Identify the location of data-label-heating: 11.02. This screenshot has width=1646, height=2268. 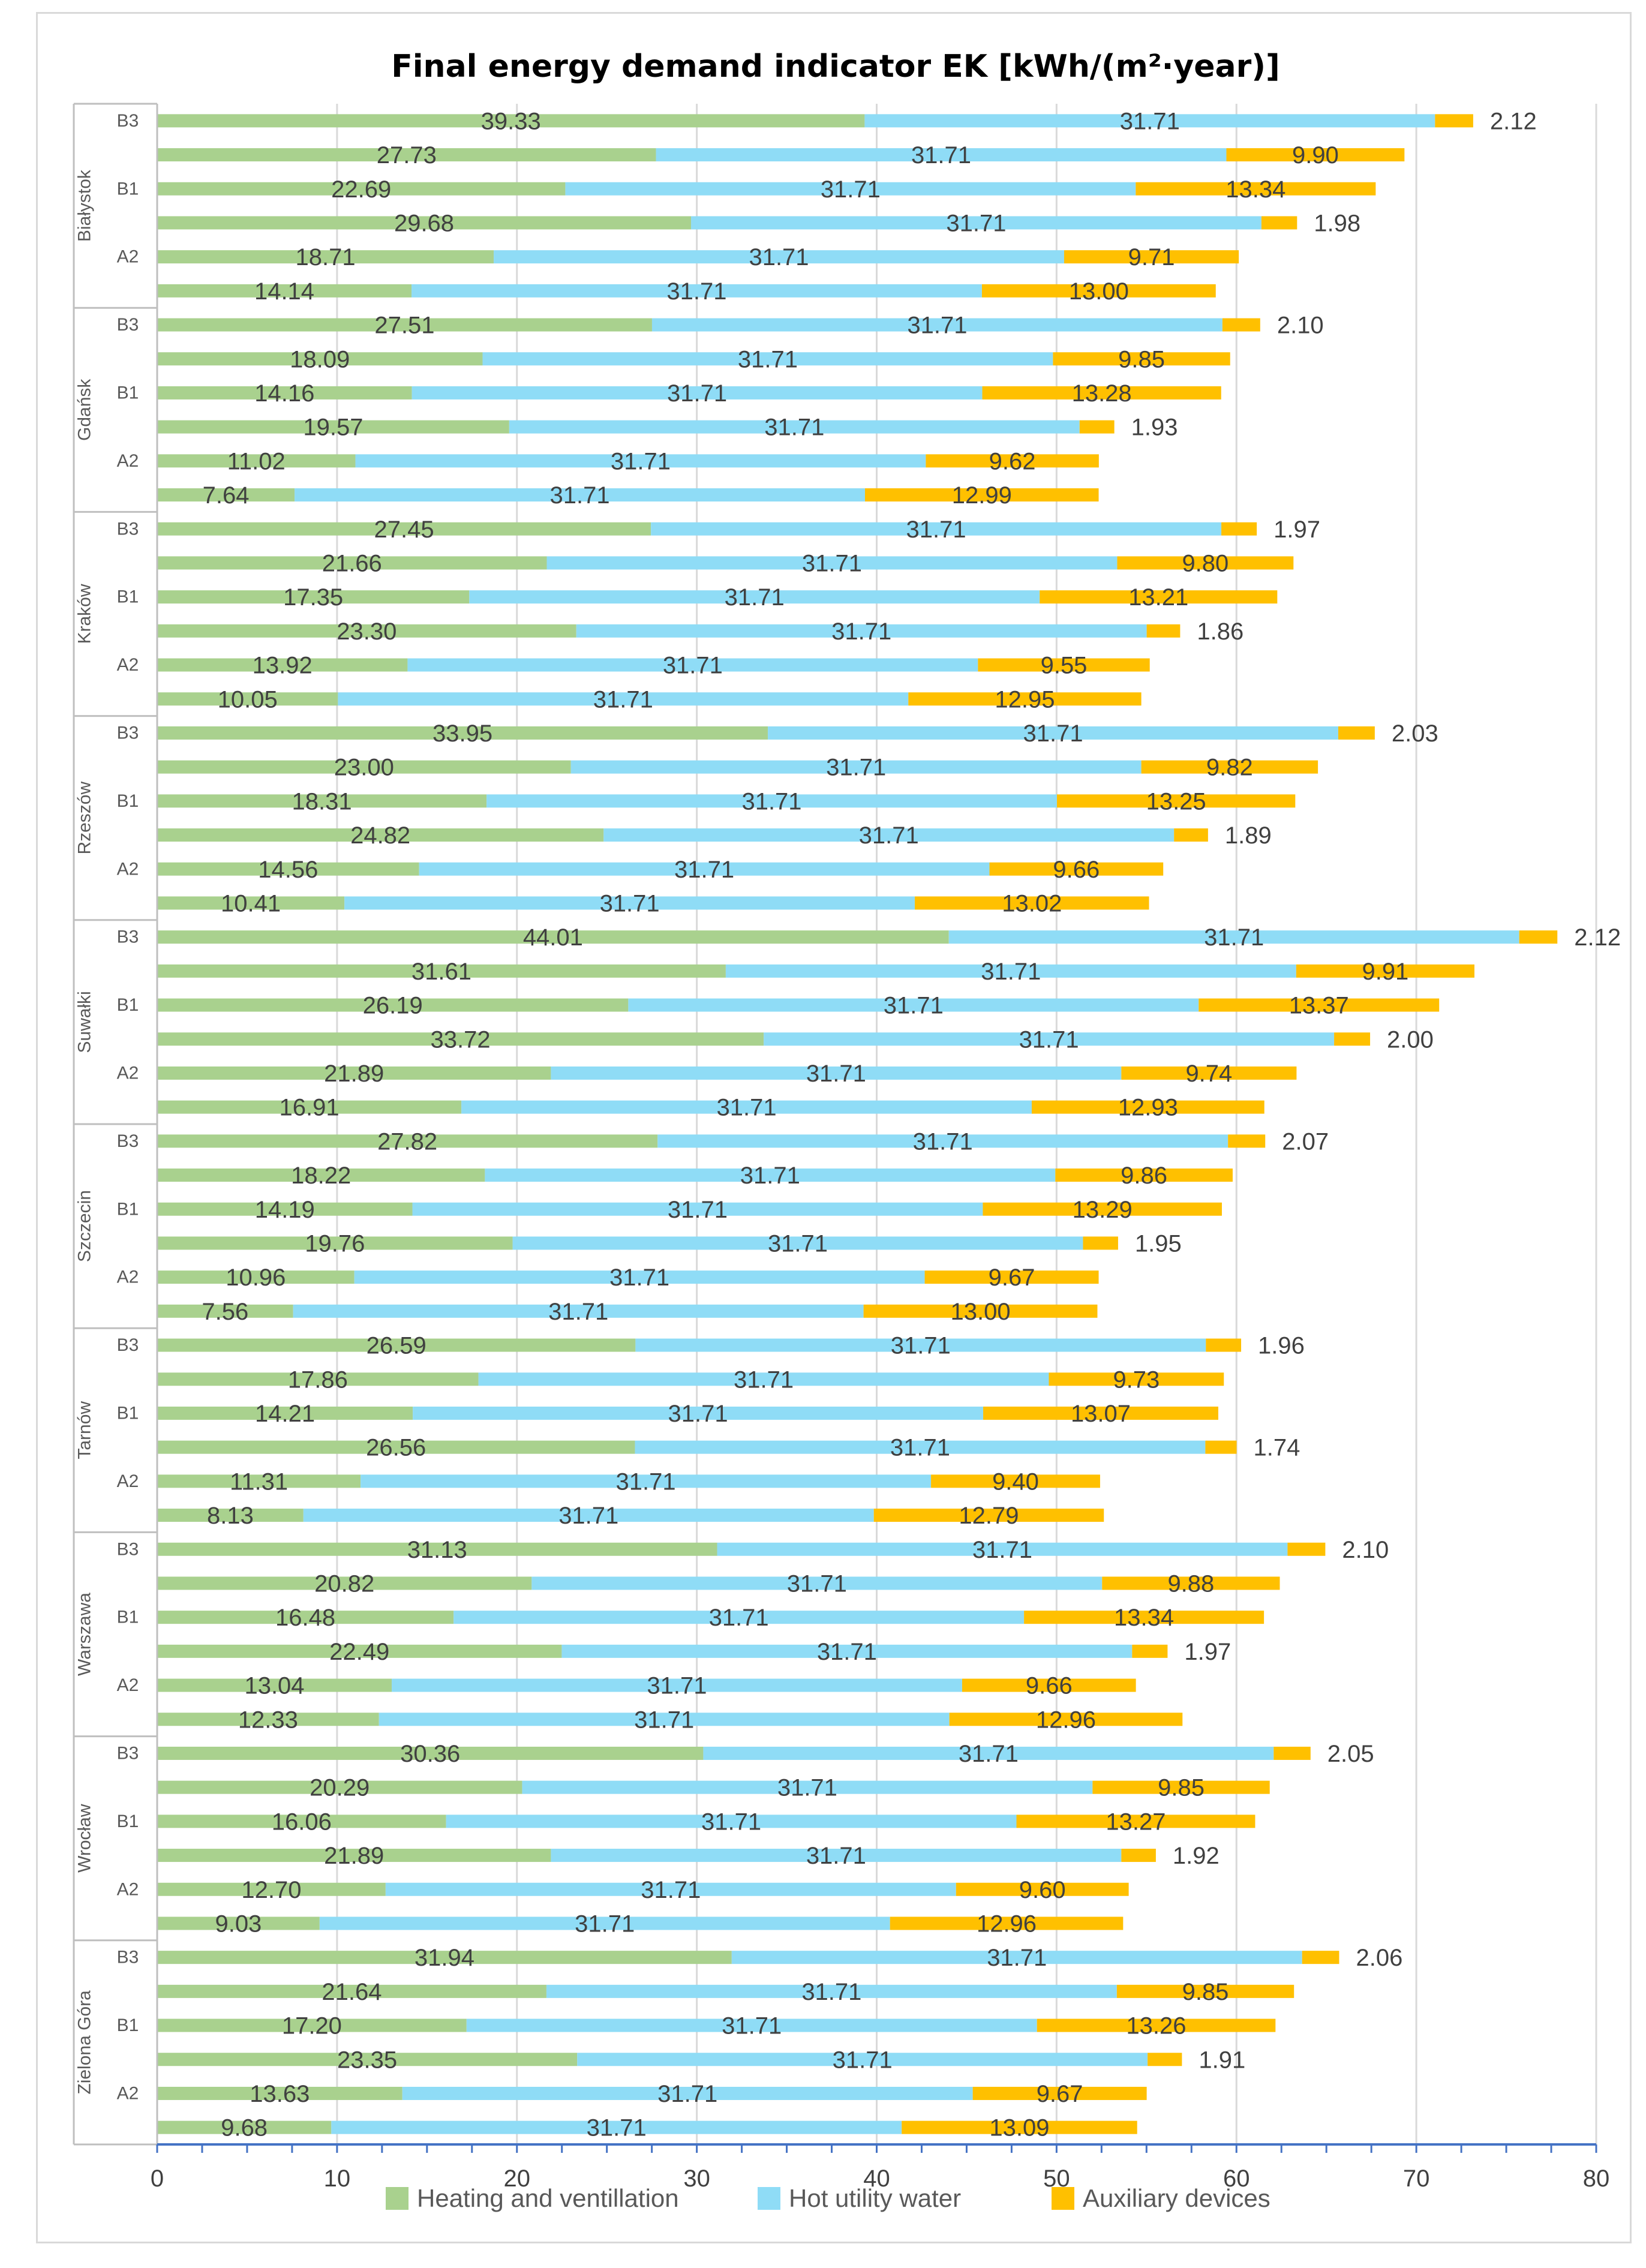
(256, 461).